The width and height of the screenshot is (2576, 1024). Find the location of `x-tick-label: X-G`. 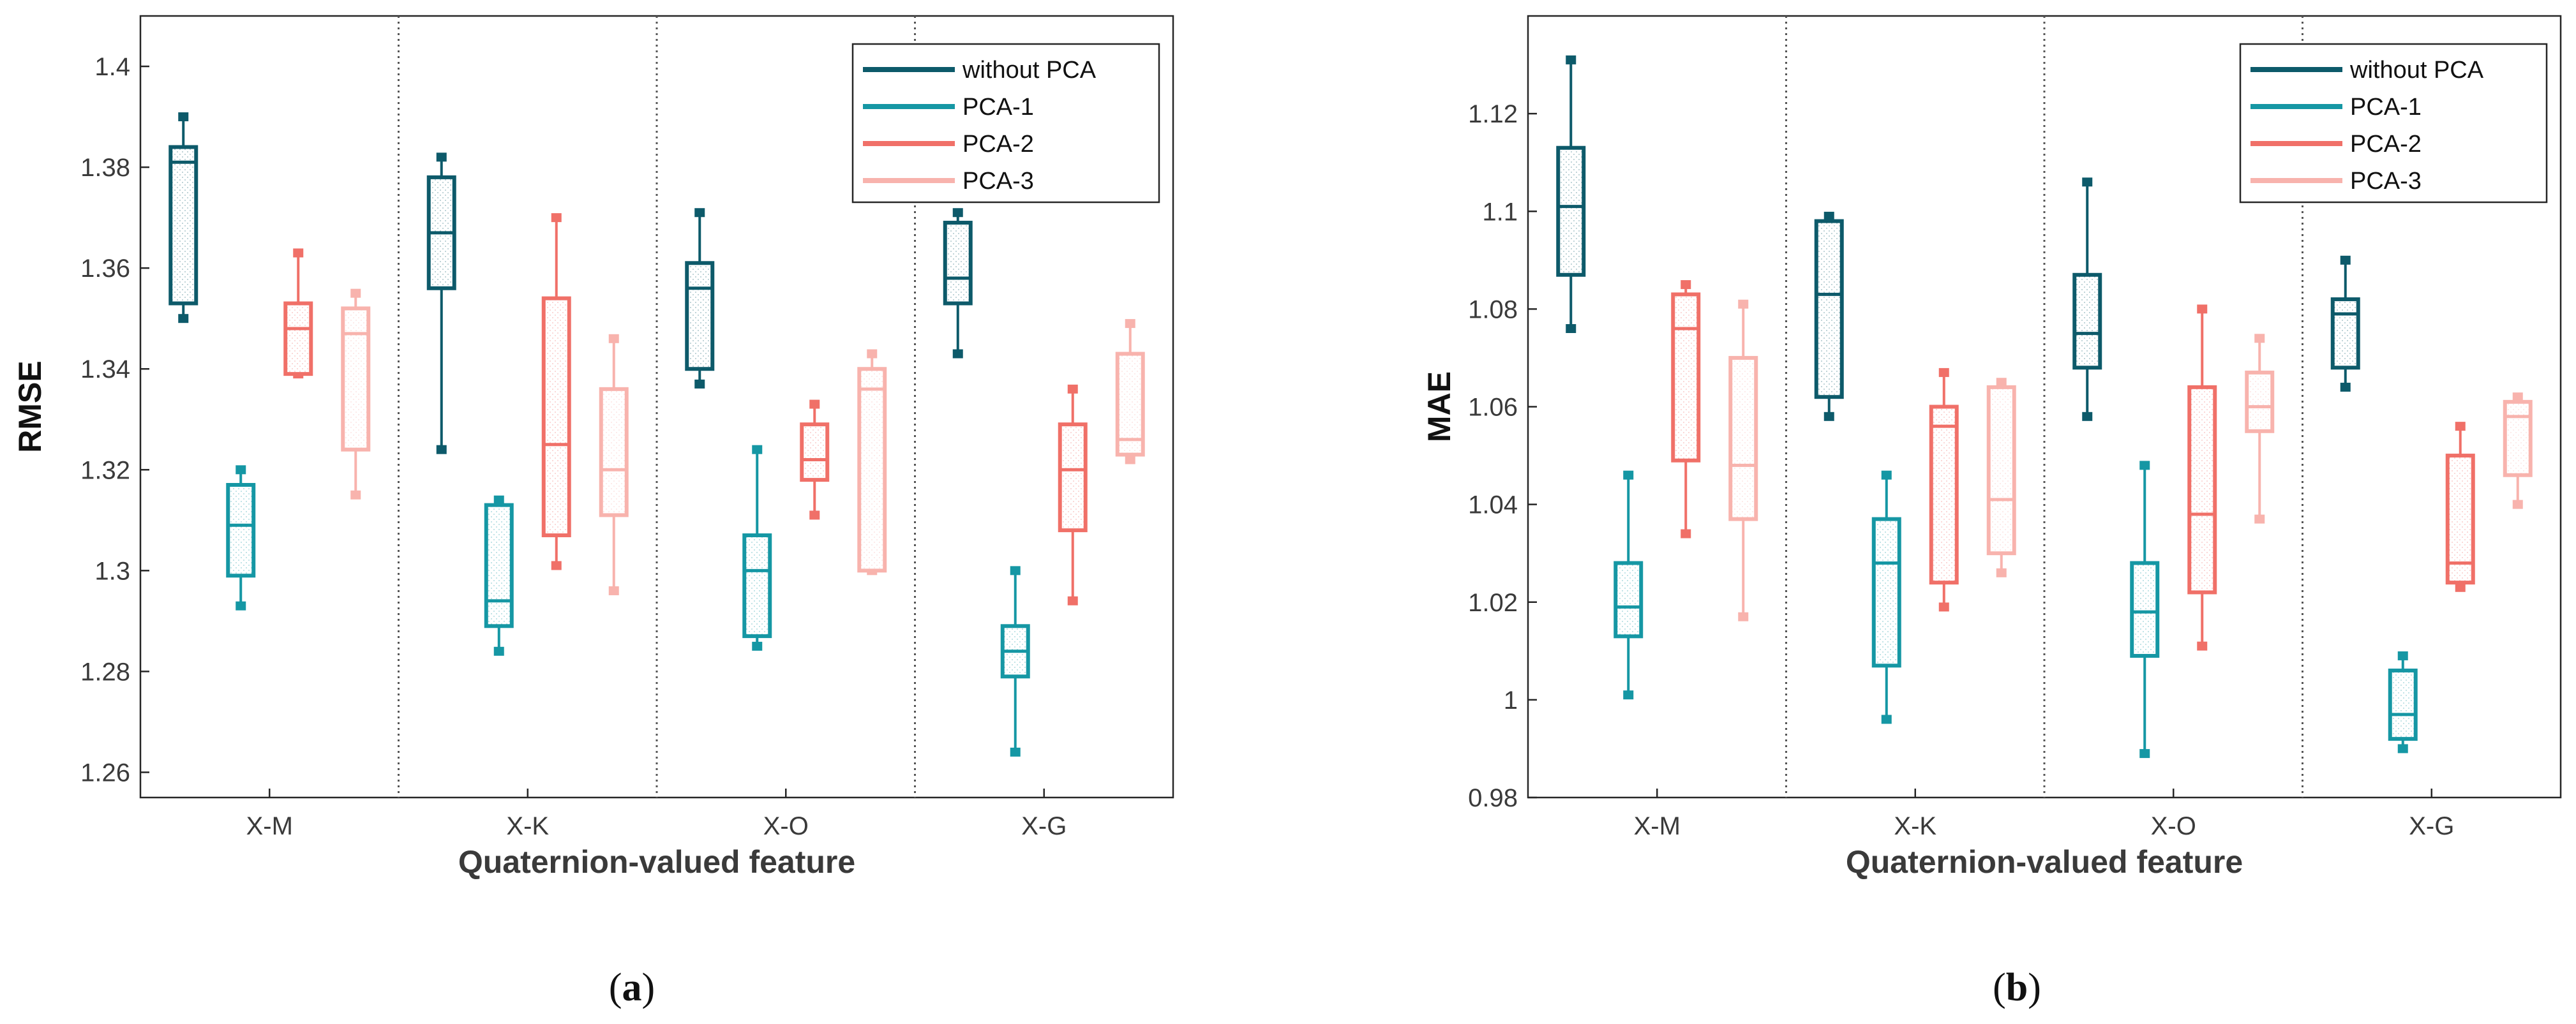

x-tick-label: X-G is located at coordinates (2431, 826).